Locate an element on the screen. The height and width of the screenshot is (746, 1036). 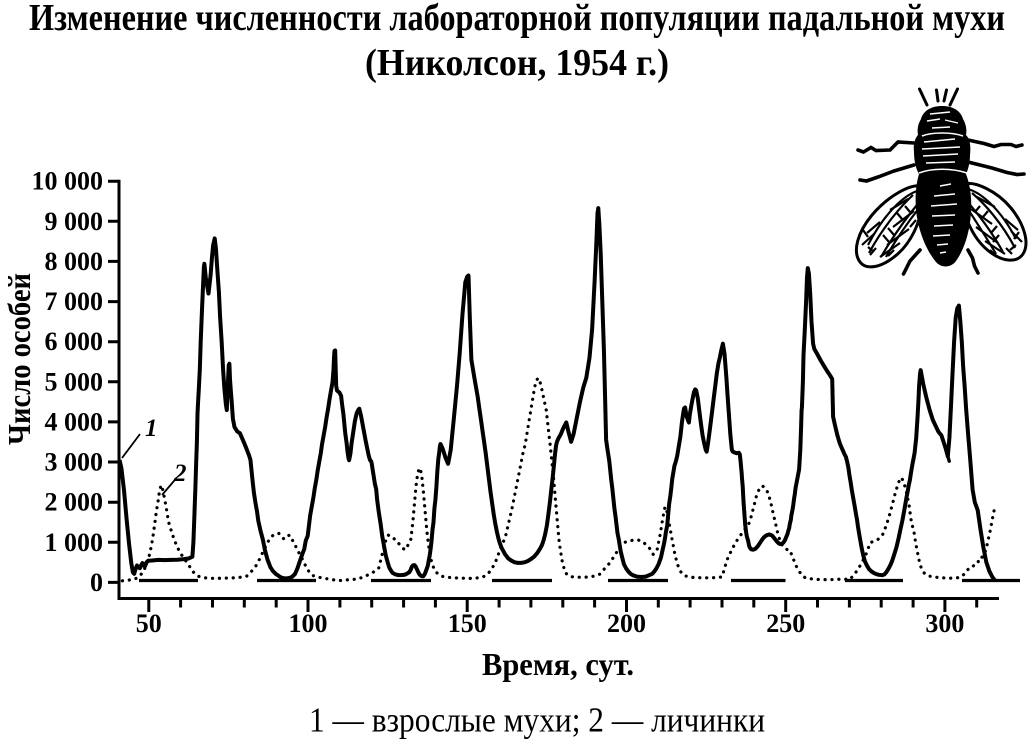
svg-text: 50 is located at coordinates (149, 623).